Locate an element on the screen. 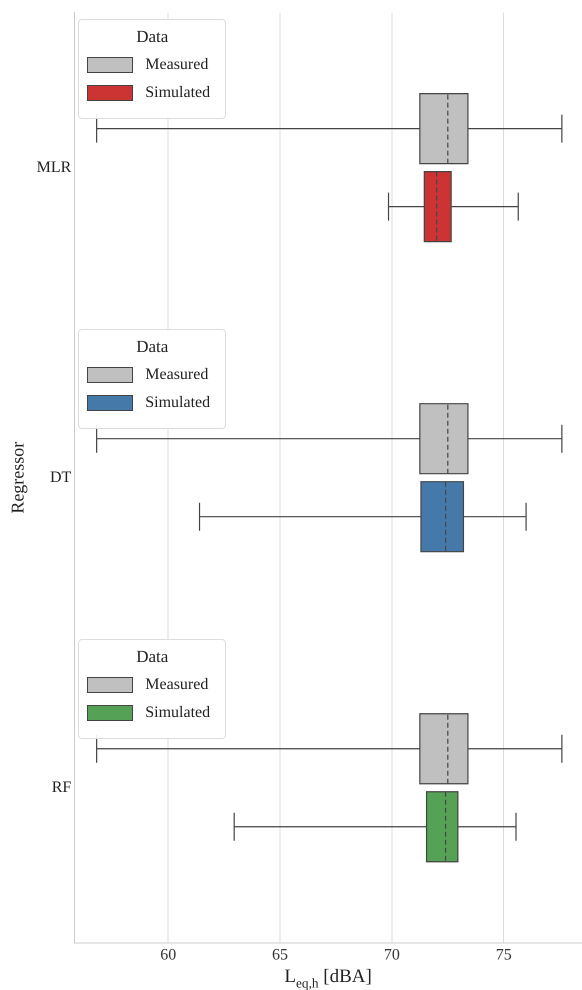 Image resolution: width=582 pixels, height=990 pixels. x-tick-label: 65 is located at coordinates (280, 955).